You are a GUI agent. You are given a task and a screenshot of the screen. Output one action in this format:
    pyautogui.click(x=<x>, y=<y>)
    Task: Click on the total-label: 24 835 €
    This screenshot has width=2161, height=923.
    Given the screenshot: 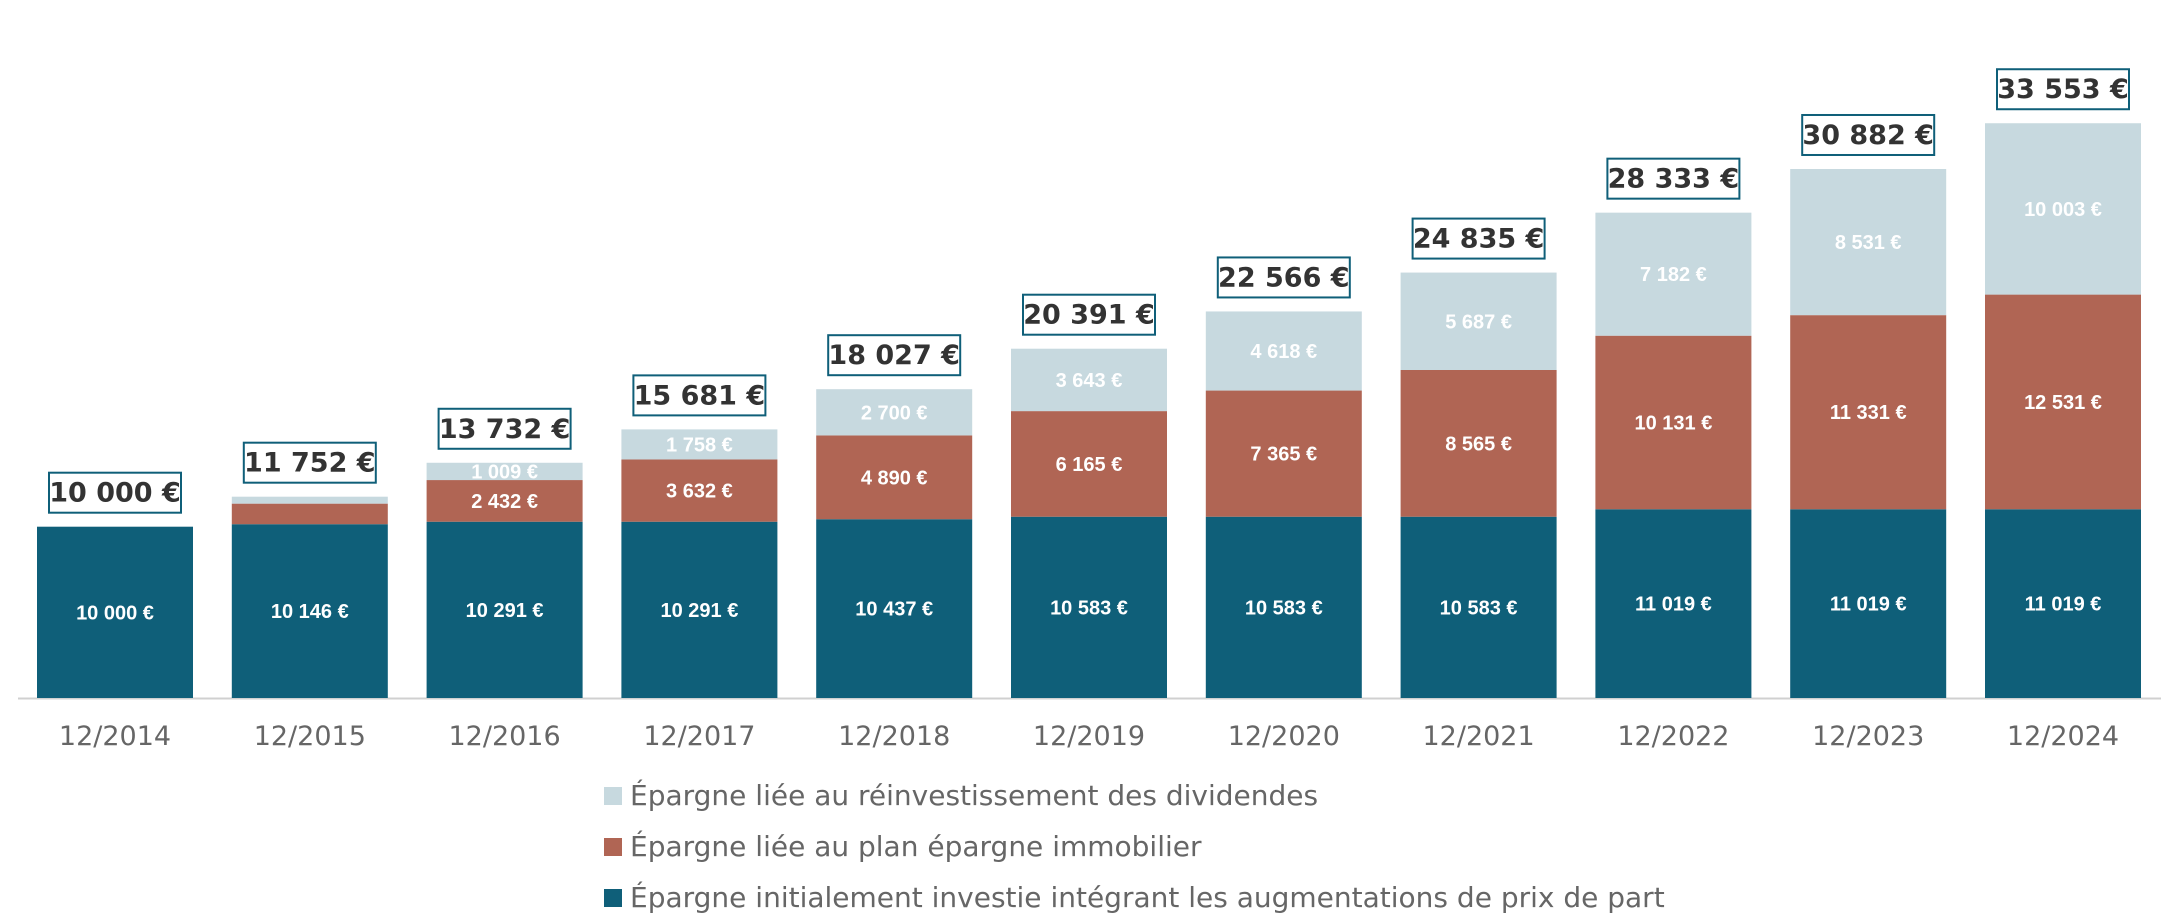 What is the action you would take?
    pyautogui.click(x=1479, y=239)
    